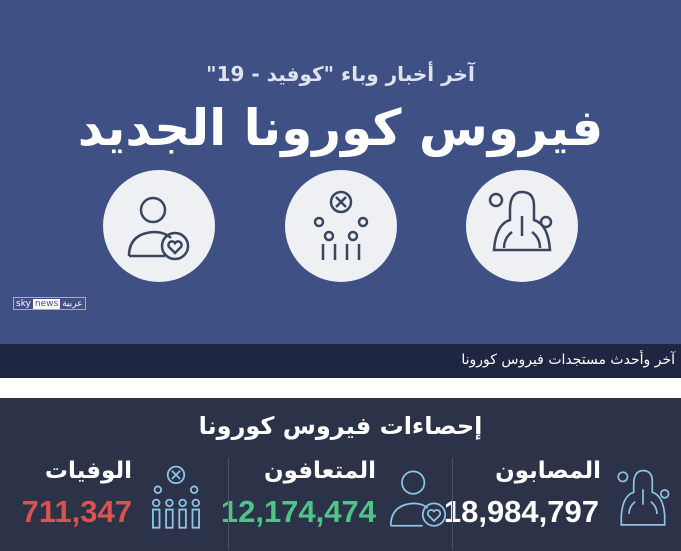  What do you see at coordinates (72, 303) in the screenshot?
I see `logo-arabic: عربية` at bounding box center [72, 303].